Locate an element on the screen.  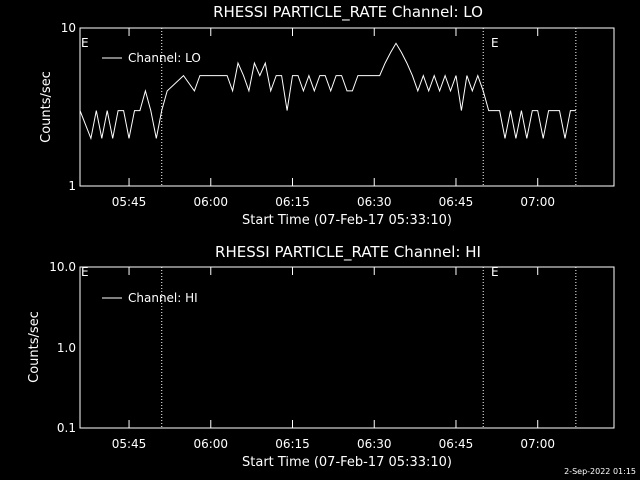
flag-label-hi-1: E is located at coordinates (85, 272).